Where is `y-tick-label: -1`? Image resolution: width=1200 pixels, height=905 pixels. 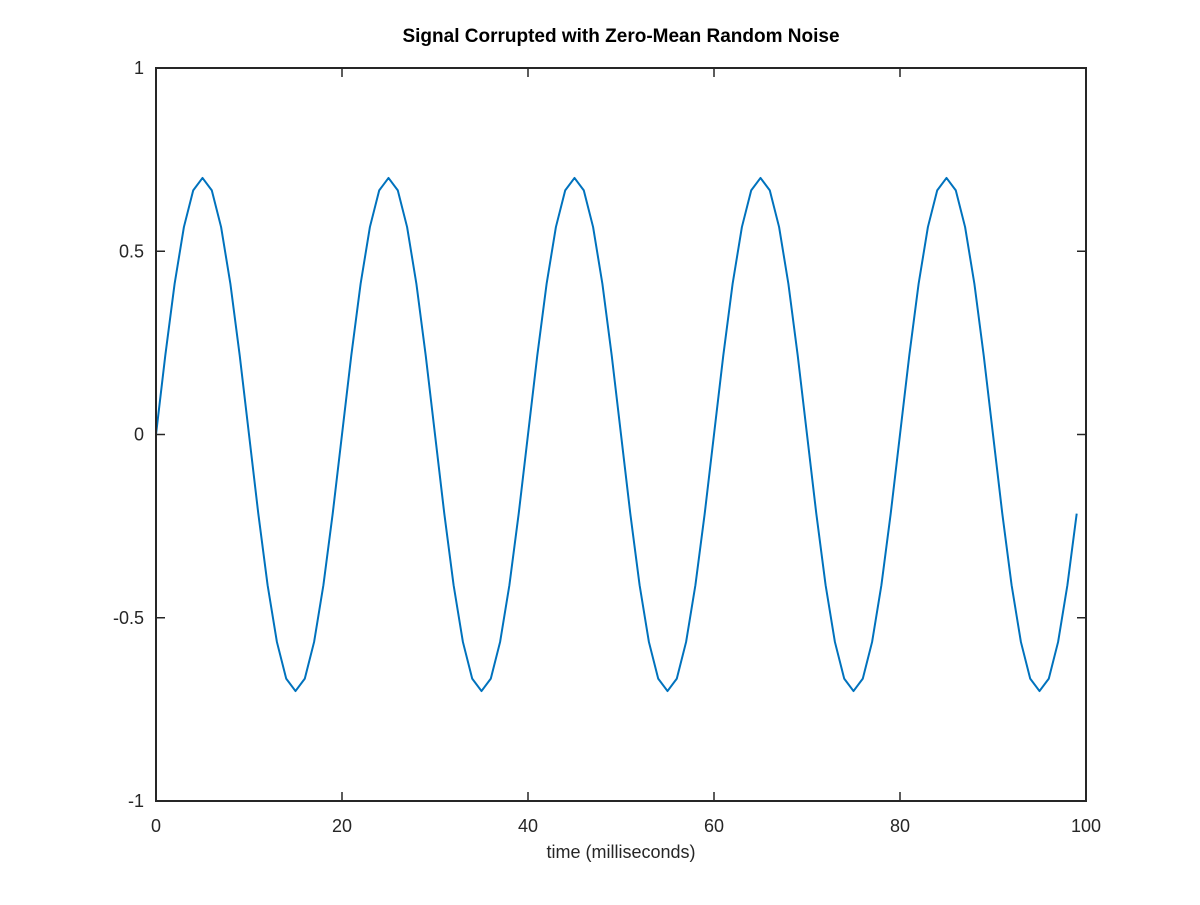
y-tick-label: -1 is located at coordinates (136, 801).